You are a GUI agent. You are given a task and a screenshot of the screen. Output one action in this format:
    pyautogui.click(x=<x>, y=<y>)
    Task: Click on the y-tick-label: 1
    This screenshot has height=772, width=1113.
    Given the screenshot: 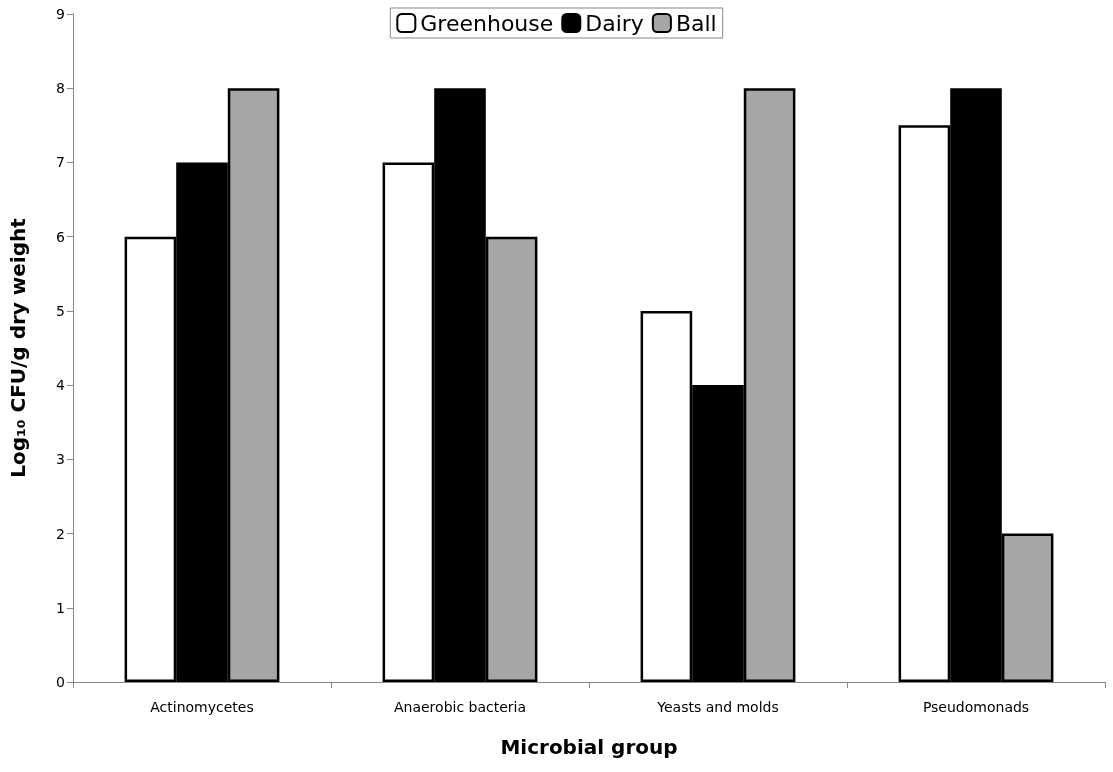 What is the action you would take?
    pyautogui.click(x=60, y=607)
    